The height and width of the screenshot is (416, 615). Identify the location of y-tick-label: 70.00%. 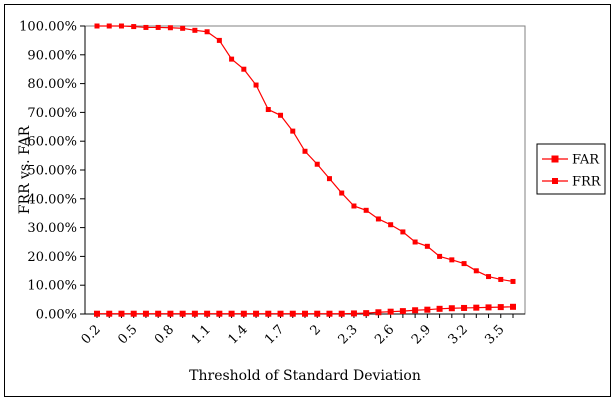
(52, 113).